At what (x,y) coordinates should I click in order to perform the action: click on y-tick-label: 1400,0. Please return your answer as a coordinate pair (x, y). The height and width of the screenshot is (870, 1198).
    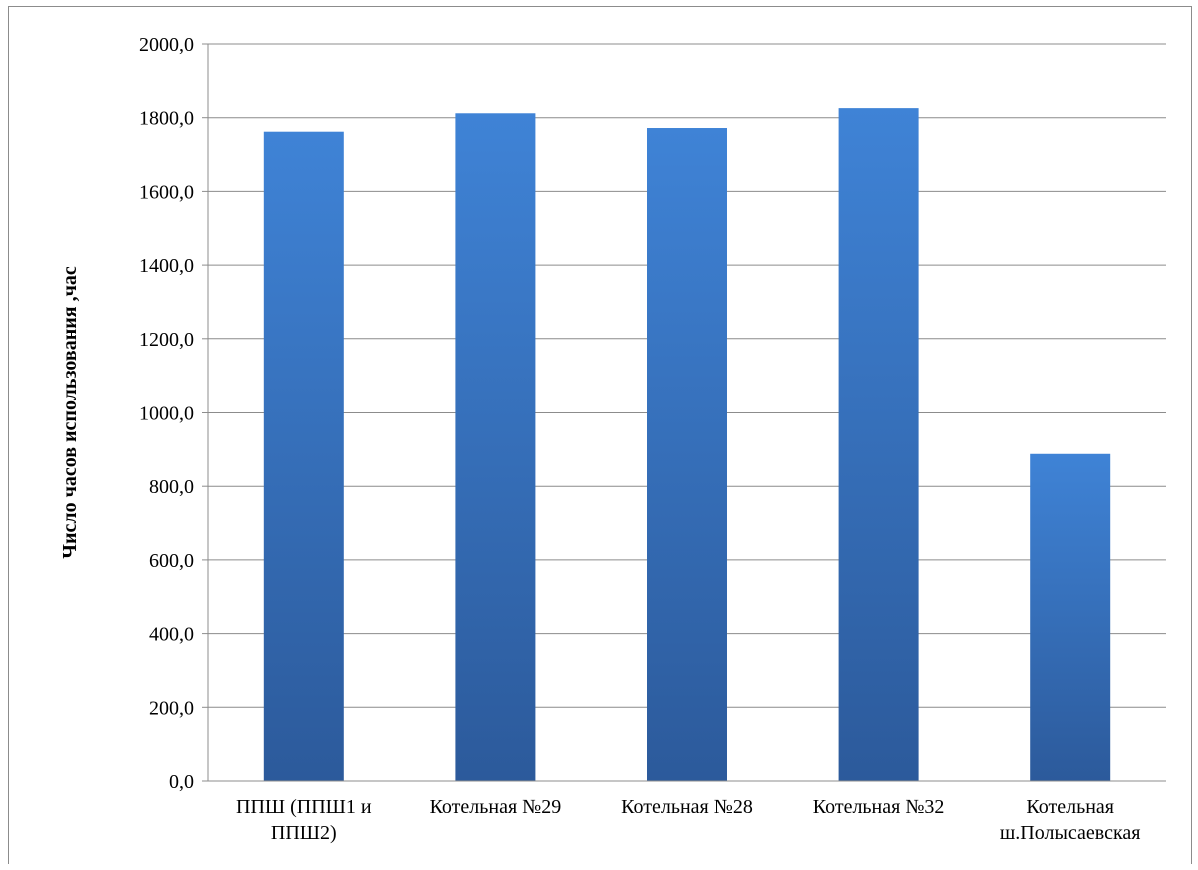
    Looking at the image, I should click on (166, 266).